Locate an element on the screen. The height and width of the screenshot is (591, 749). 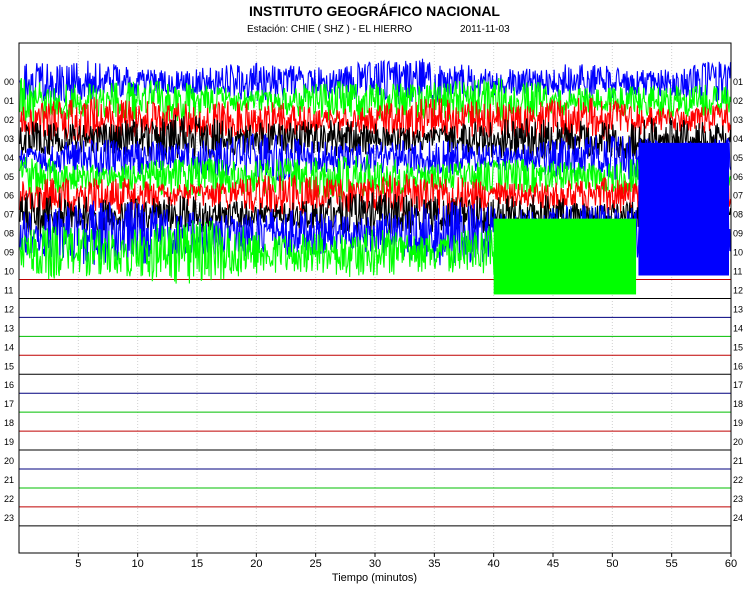
row-label-left: 04 is located at coordinates (9, 158).